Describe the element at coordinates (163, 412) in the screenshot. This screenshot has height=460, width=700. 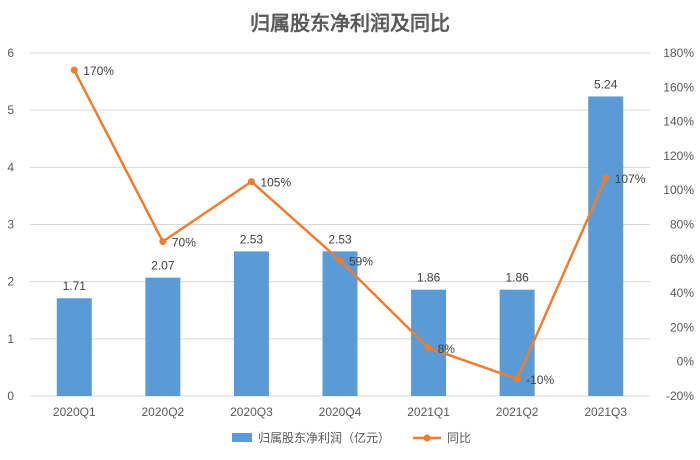
I see `x-axis-tick-label: 2020Q2` at that location.